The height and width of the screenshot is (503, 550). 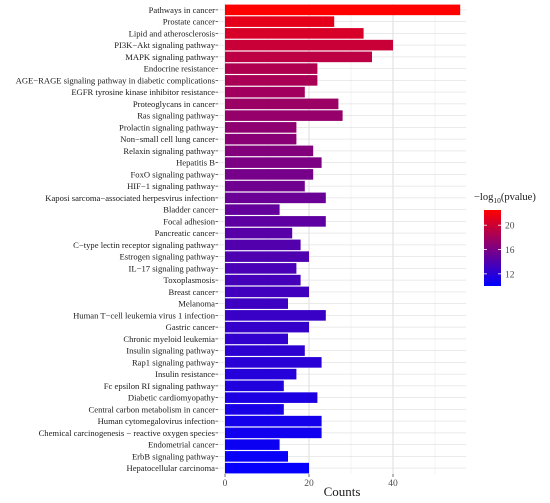 What do you see at coordinates (174, 104) in the screenshot?
I see `category-label: Proteoglycans in cancer` at bounding box center [174, 104].